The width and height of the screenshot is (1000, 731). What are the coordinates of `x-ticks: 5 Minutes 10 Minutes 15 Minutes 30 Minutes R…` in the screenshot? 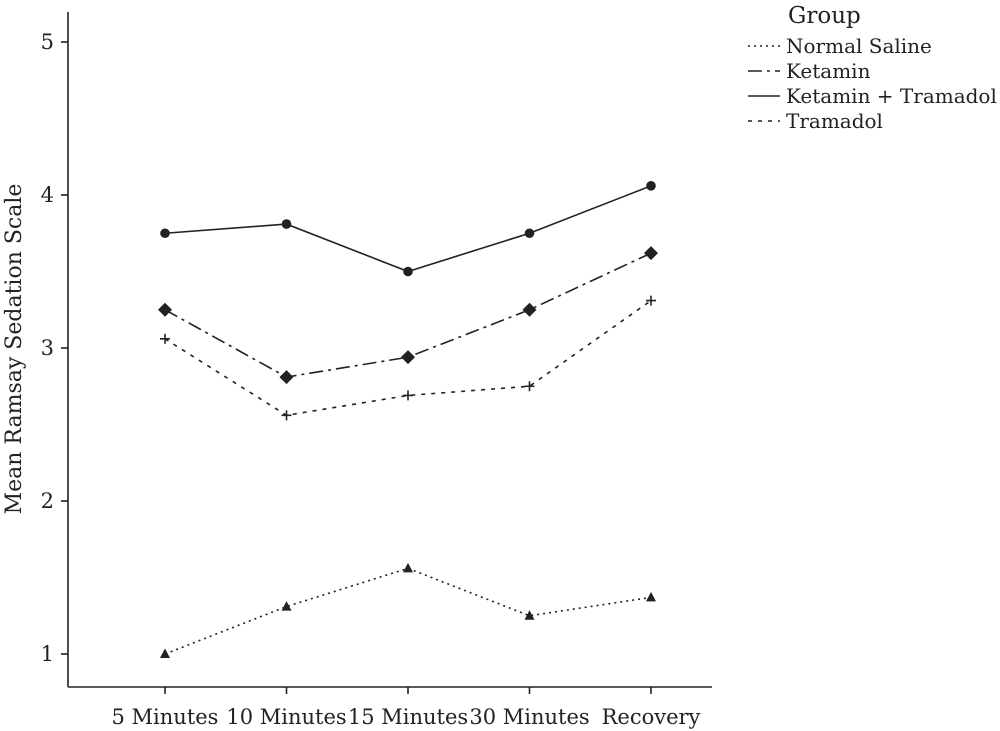 It's located at (406, 708).